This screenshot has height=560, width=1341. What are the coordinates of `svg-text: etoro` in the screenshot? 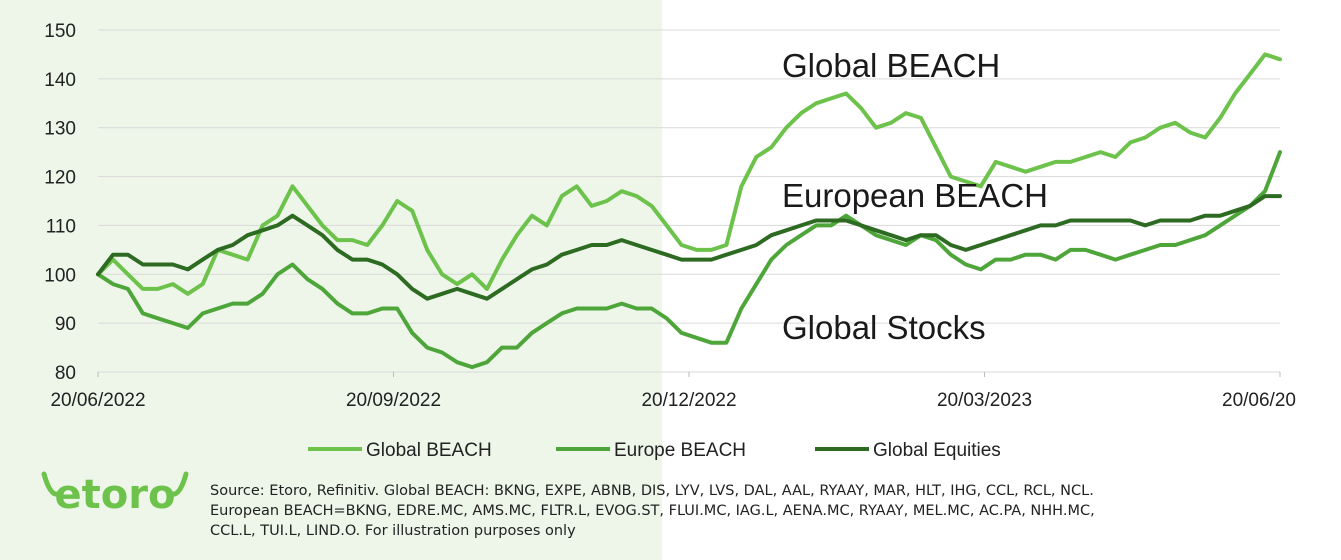 It's located at (115, 495).